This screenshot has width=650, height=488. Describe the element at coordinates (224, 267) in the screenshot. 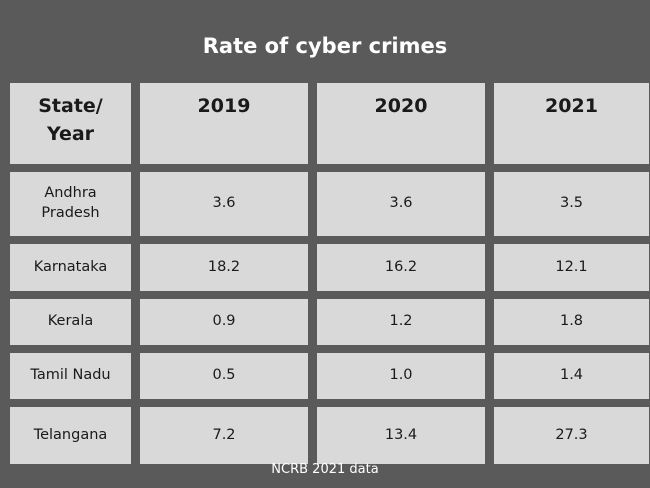

I see `table-cell-value: 18.2` at that location.